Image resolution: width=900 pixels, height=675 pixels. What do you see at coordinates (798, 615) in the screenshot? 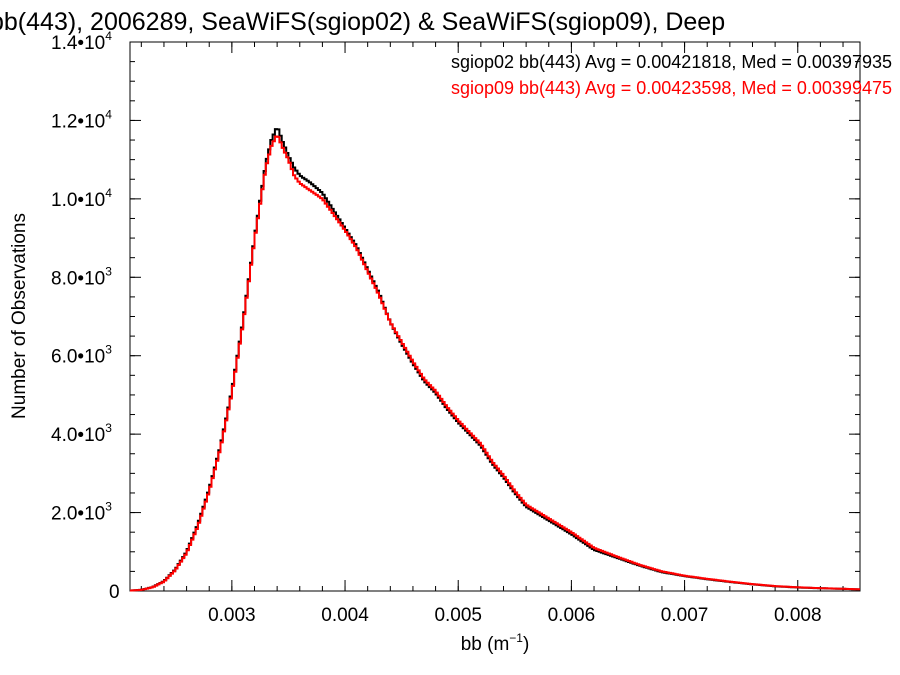
I see `x-tick-label: 0.008` at bounding box center [798, 615].